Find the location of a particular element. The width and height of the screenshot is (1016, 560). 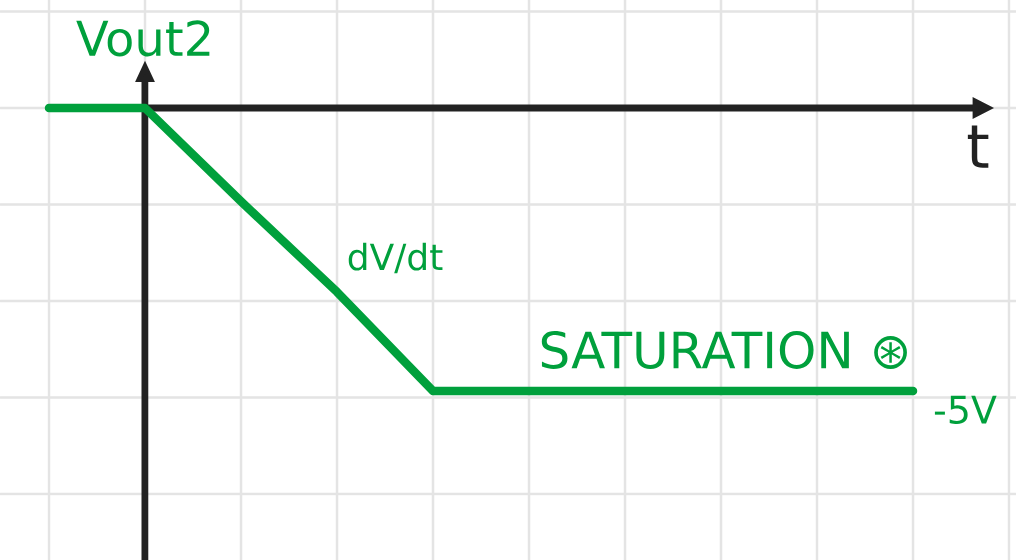

x-axis-title: t is located at coordinates (978, 146).